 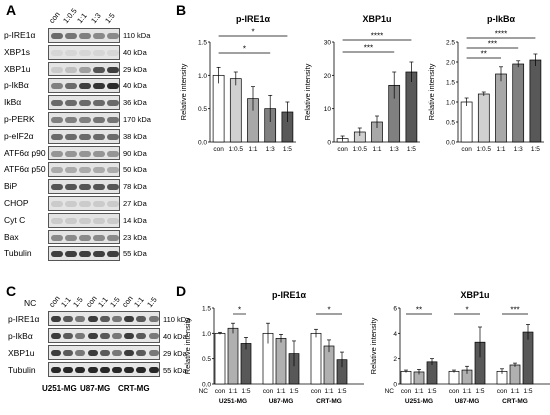 What do you see at coordinates (419, 401) in the screenshot?
I see `group-label: U251-MG` at bounding box center [419, 401].